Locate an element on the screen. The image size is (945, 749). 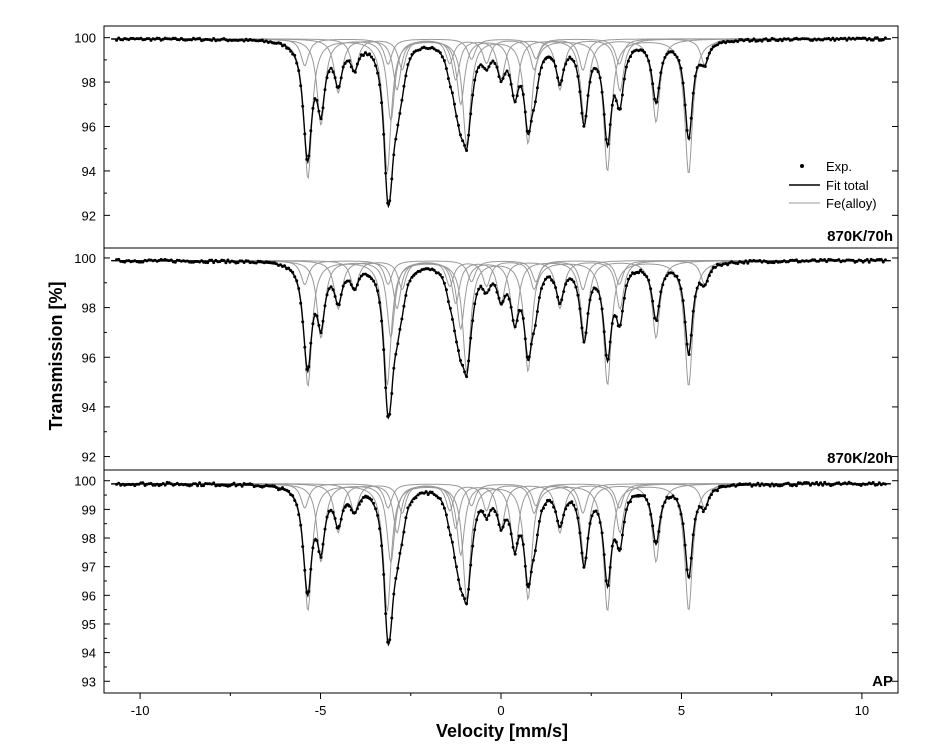
fe-alloy-components is located at coordinates (501, 547).